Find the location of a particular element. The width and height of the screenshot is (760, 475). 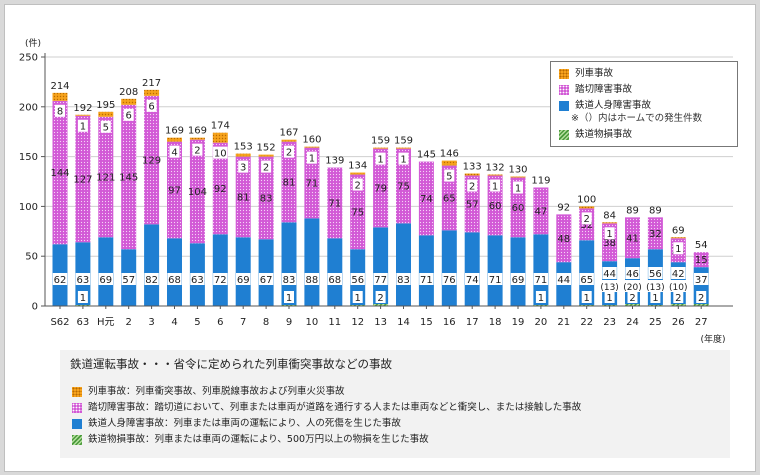

data-label-crossing: 60 is located at coordinates (495, 206).